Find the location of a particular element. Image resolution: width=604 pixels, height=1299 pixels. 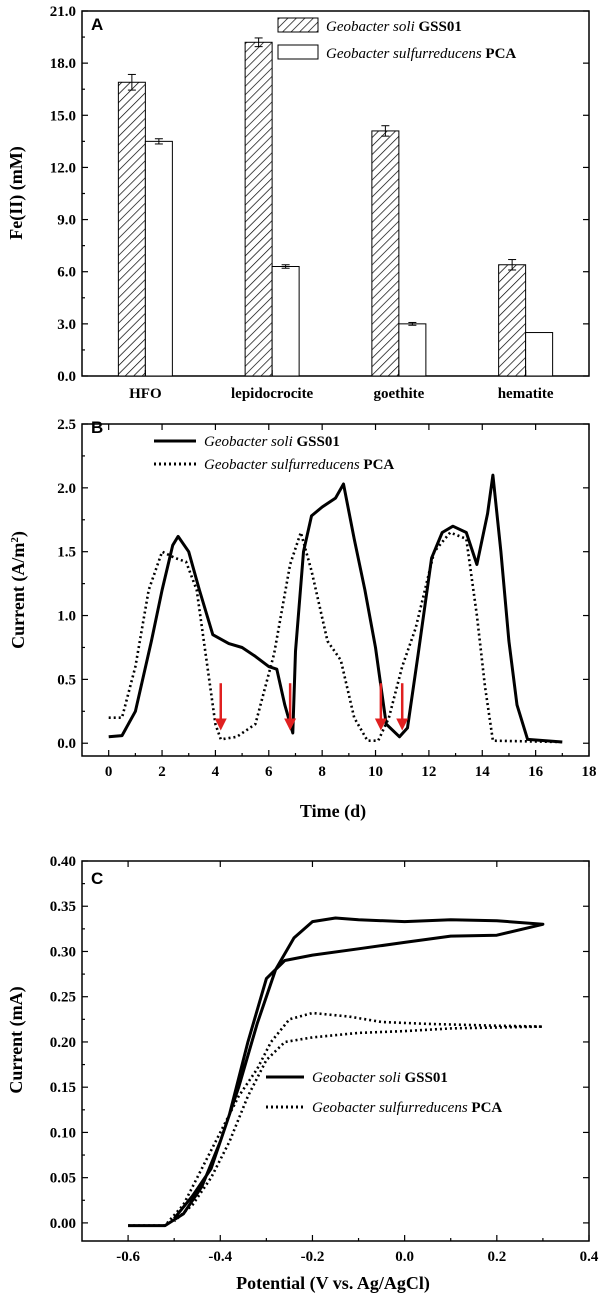

panel-b-letter: B is located at coordinates (97, 427).